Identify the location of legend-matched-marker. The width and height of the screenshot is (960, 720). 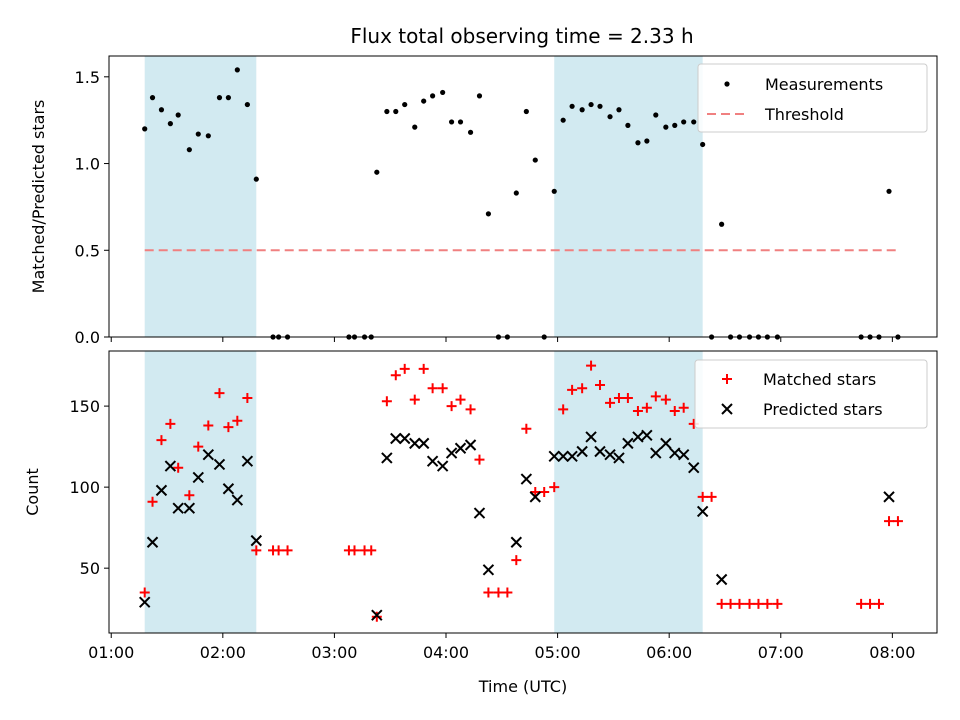
(727, 379).